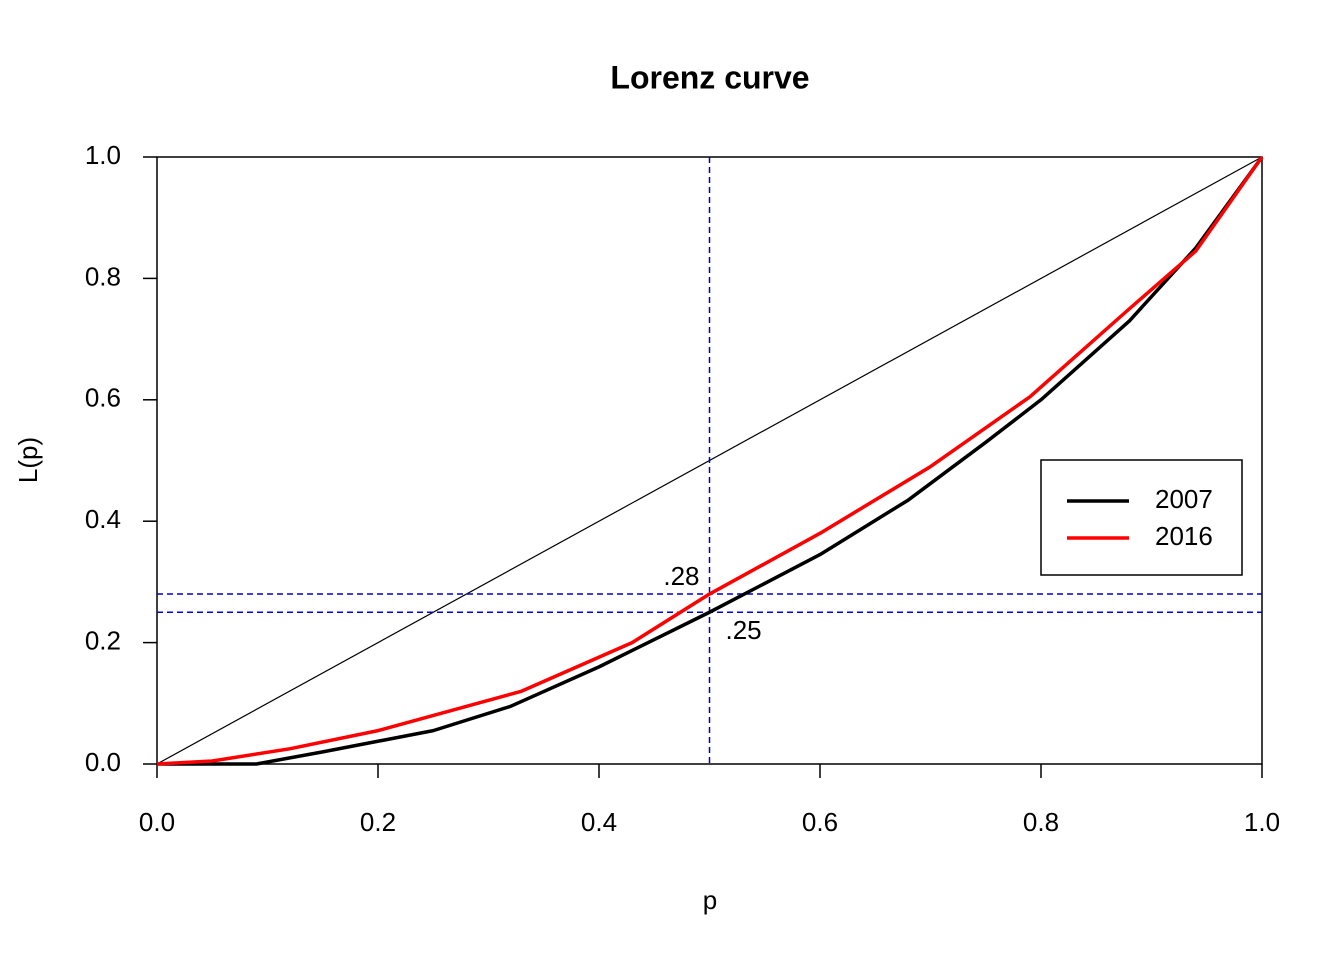 This screenshot has height=965, width=1344. I want to click on x-axis-label: p, so click(710, 900).